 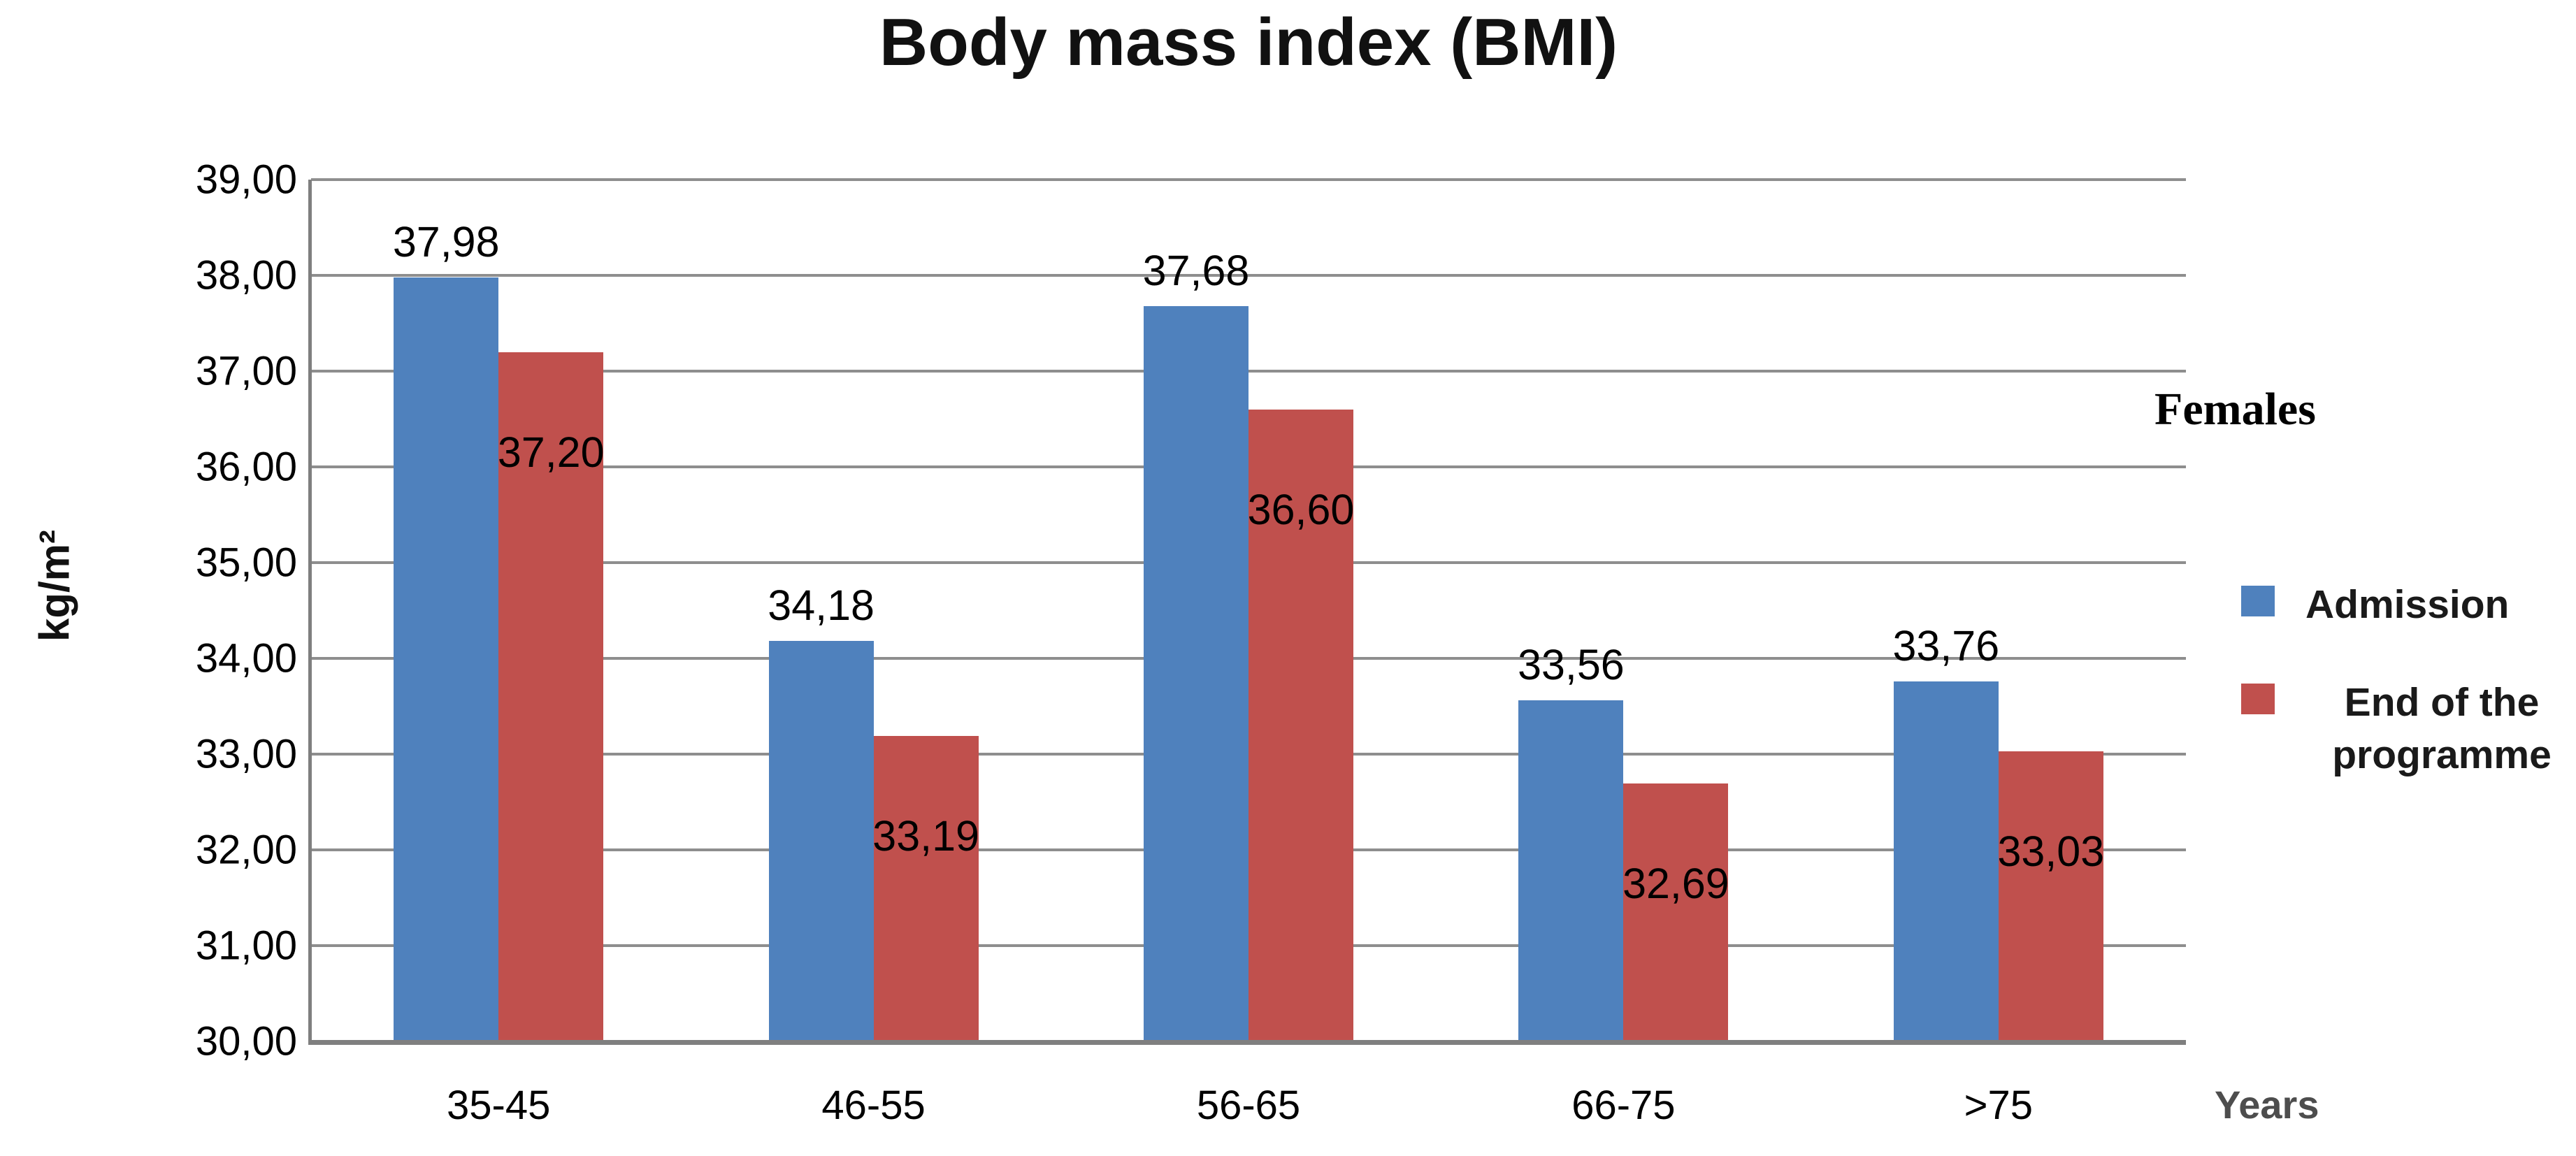 I want to click on value-label-admission-66-75: 33,56, so click(x=1571, y=665).